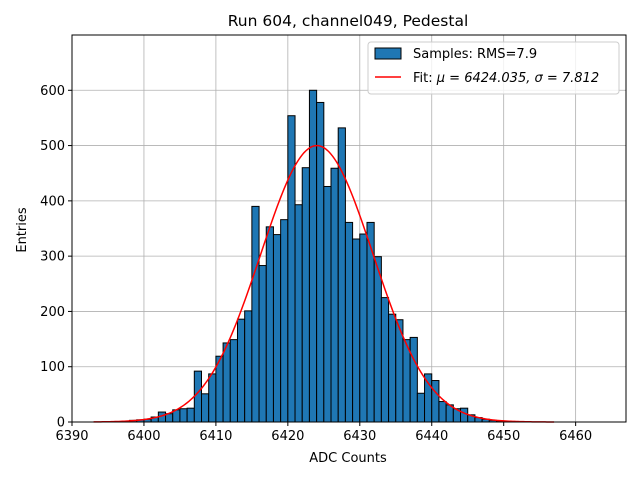  What do you see at coordinates (475, 54) in the screenshot?
I see `legend-histogram-label: Samples: RMS=7.9` at bounding box center [475, 54].